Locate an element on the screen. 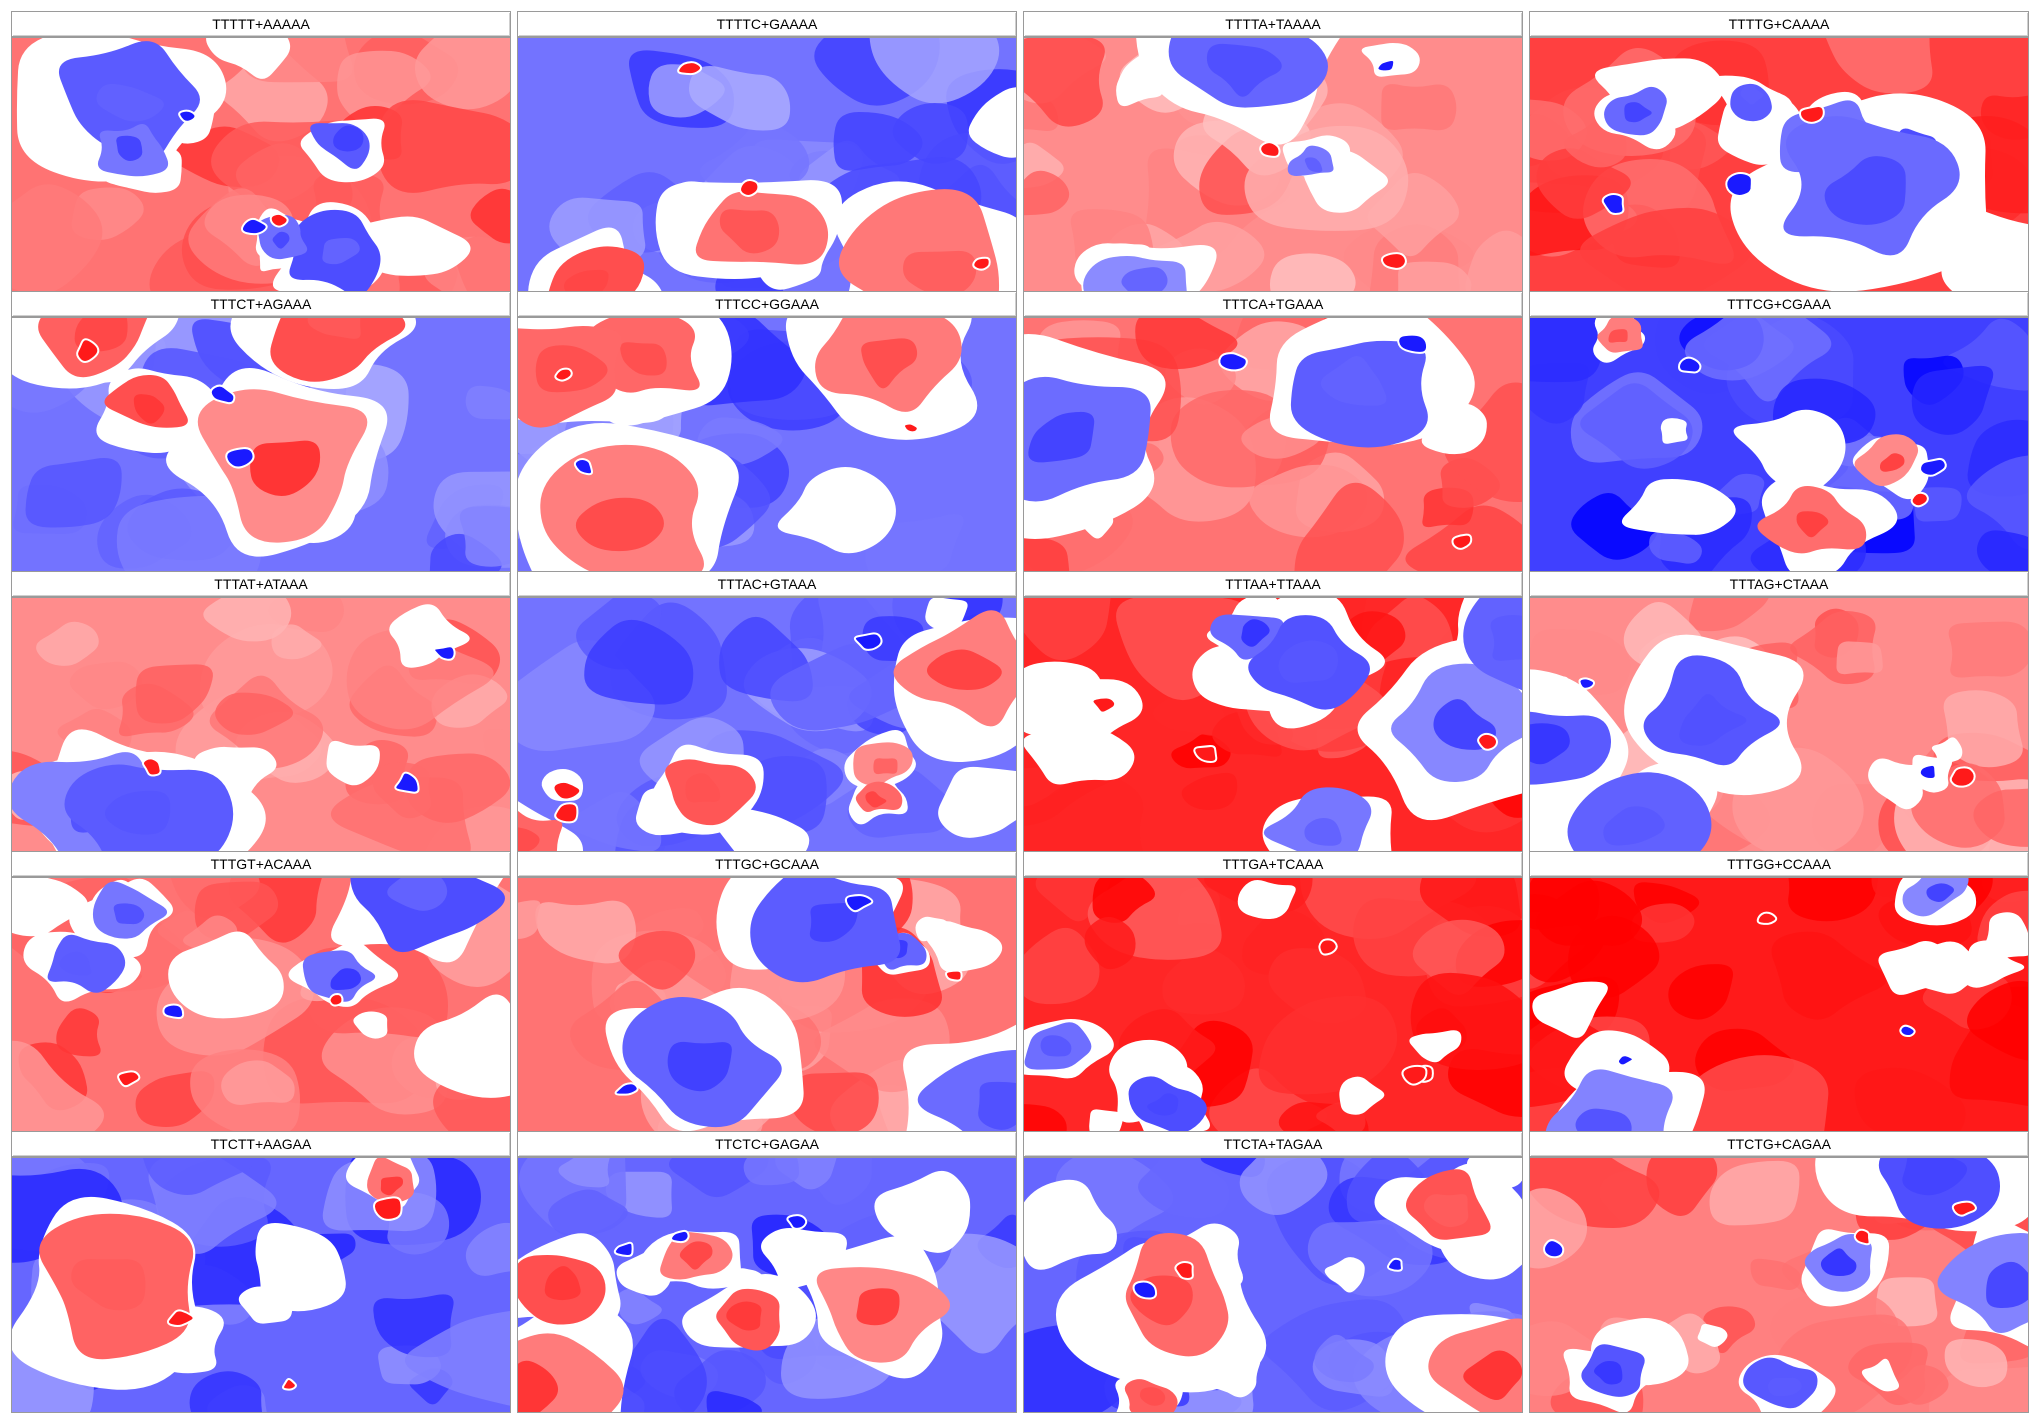 The image size is (2035, 1413). panel-title: TTTAG+CTAAA is located at coordinates (1779, 584).